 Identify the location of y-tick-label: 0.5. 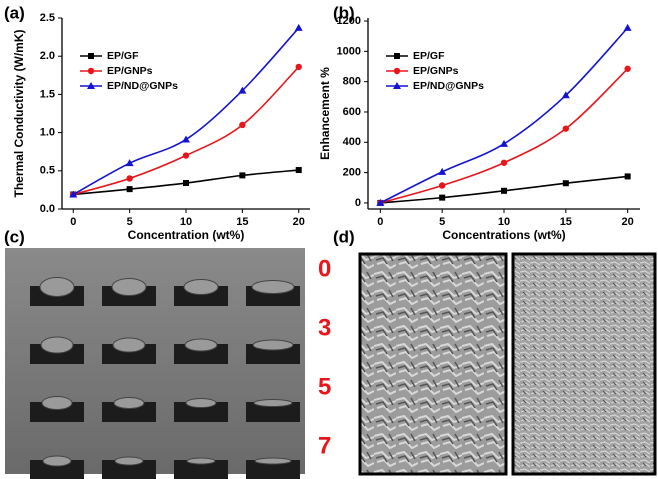
(47, 171).